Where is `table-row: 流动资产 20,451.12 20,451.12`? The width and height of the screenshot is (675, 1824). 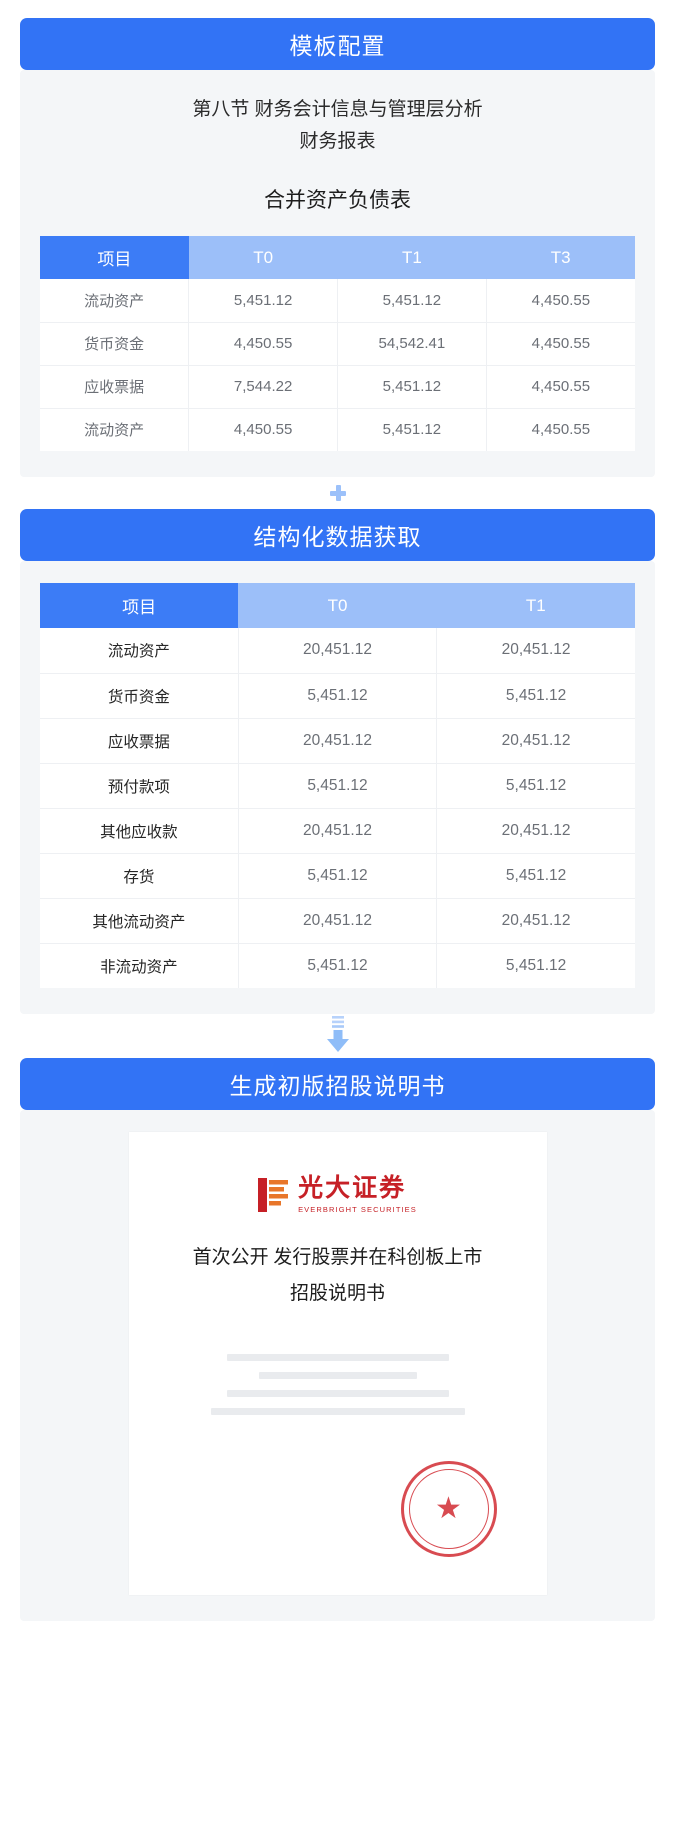 table-row: 流动资产 20,451.12 20,451.12 is located at coordinates (337, 651).